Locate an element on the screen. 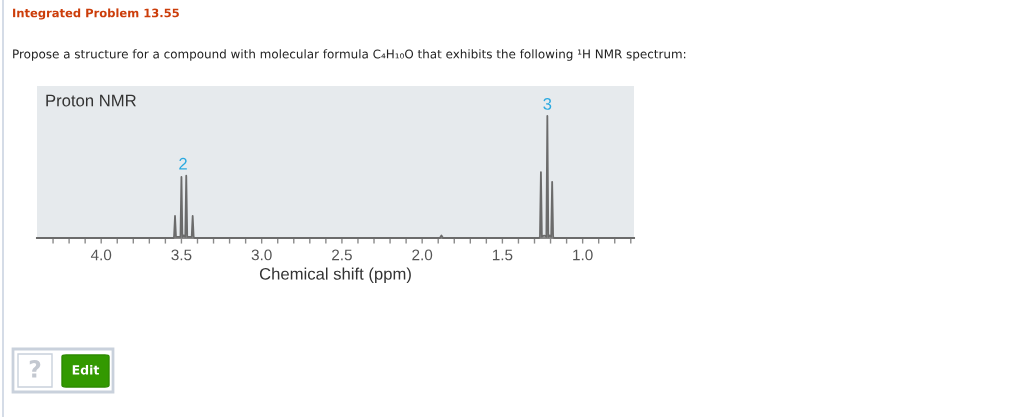  text: Edit is located at coordinates (86, 369).